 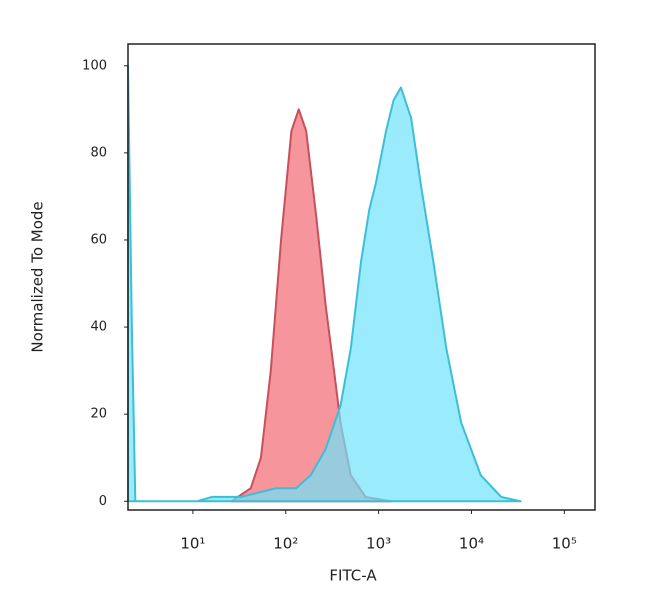 I want to click on x-tick-label: 10⁵, so click(x=564, y=544).